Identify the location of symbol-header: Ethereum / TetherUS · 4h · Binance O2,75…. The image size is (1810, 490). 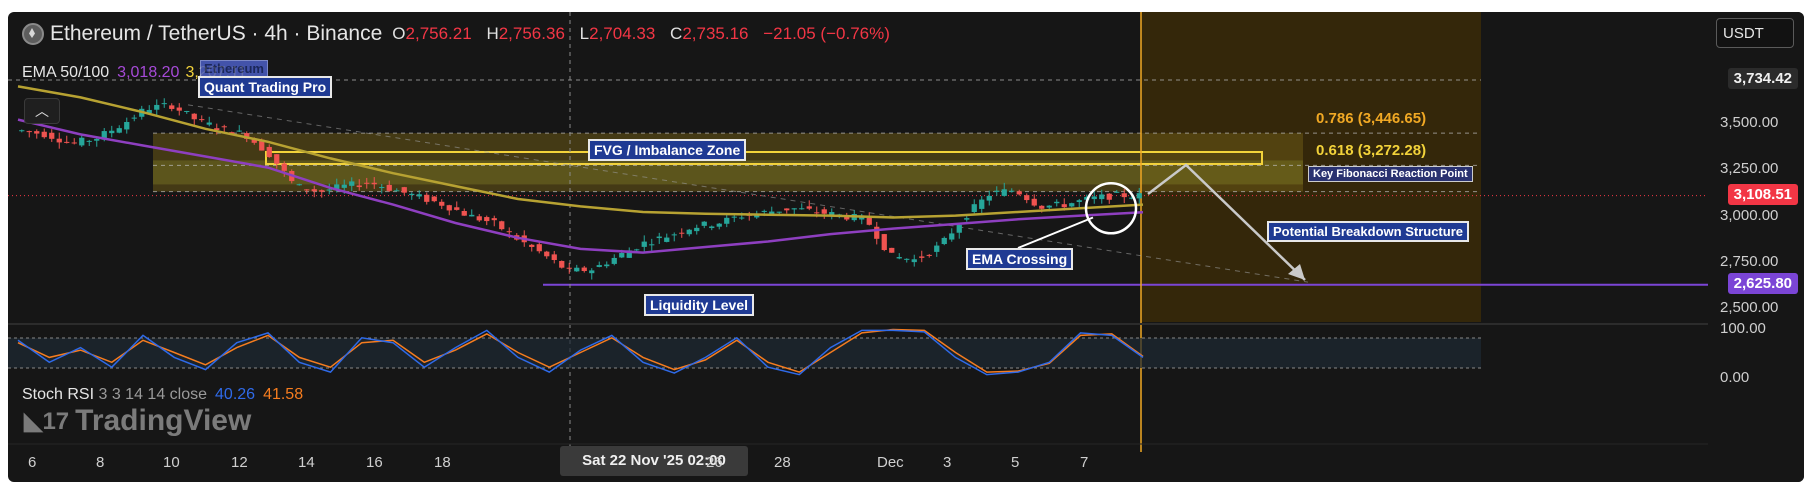
(461, 34).